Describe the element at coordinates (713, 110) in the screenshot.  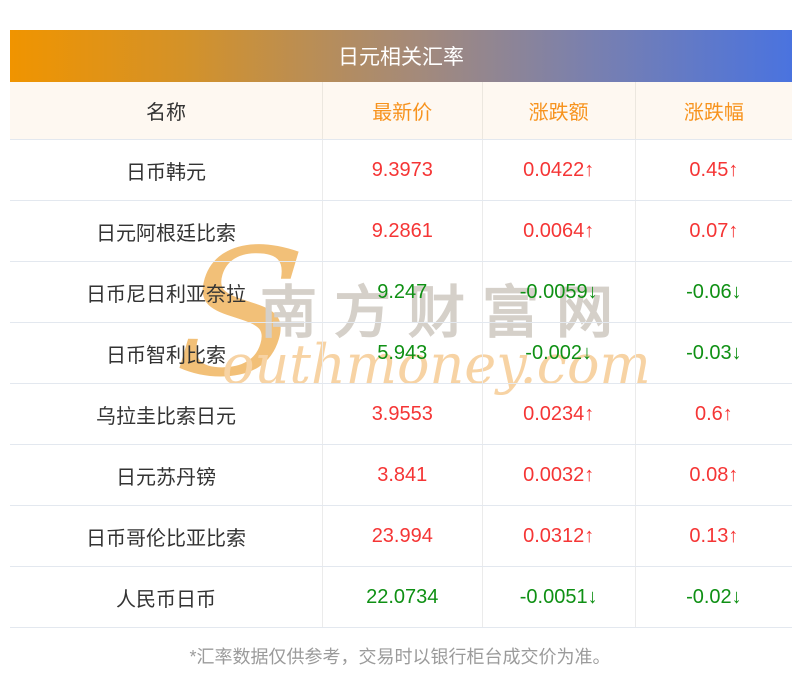
I see `header-pct: 涨跌幅` at that location.